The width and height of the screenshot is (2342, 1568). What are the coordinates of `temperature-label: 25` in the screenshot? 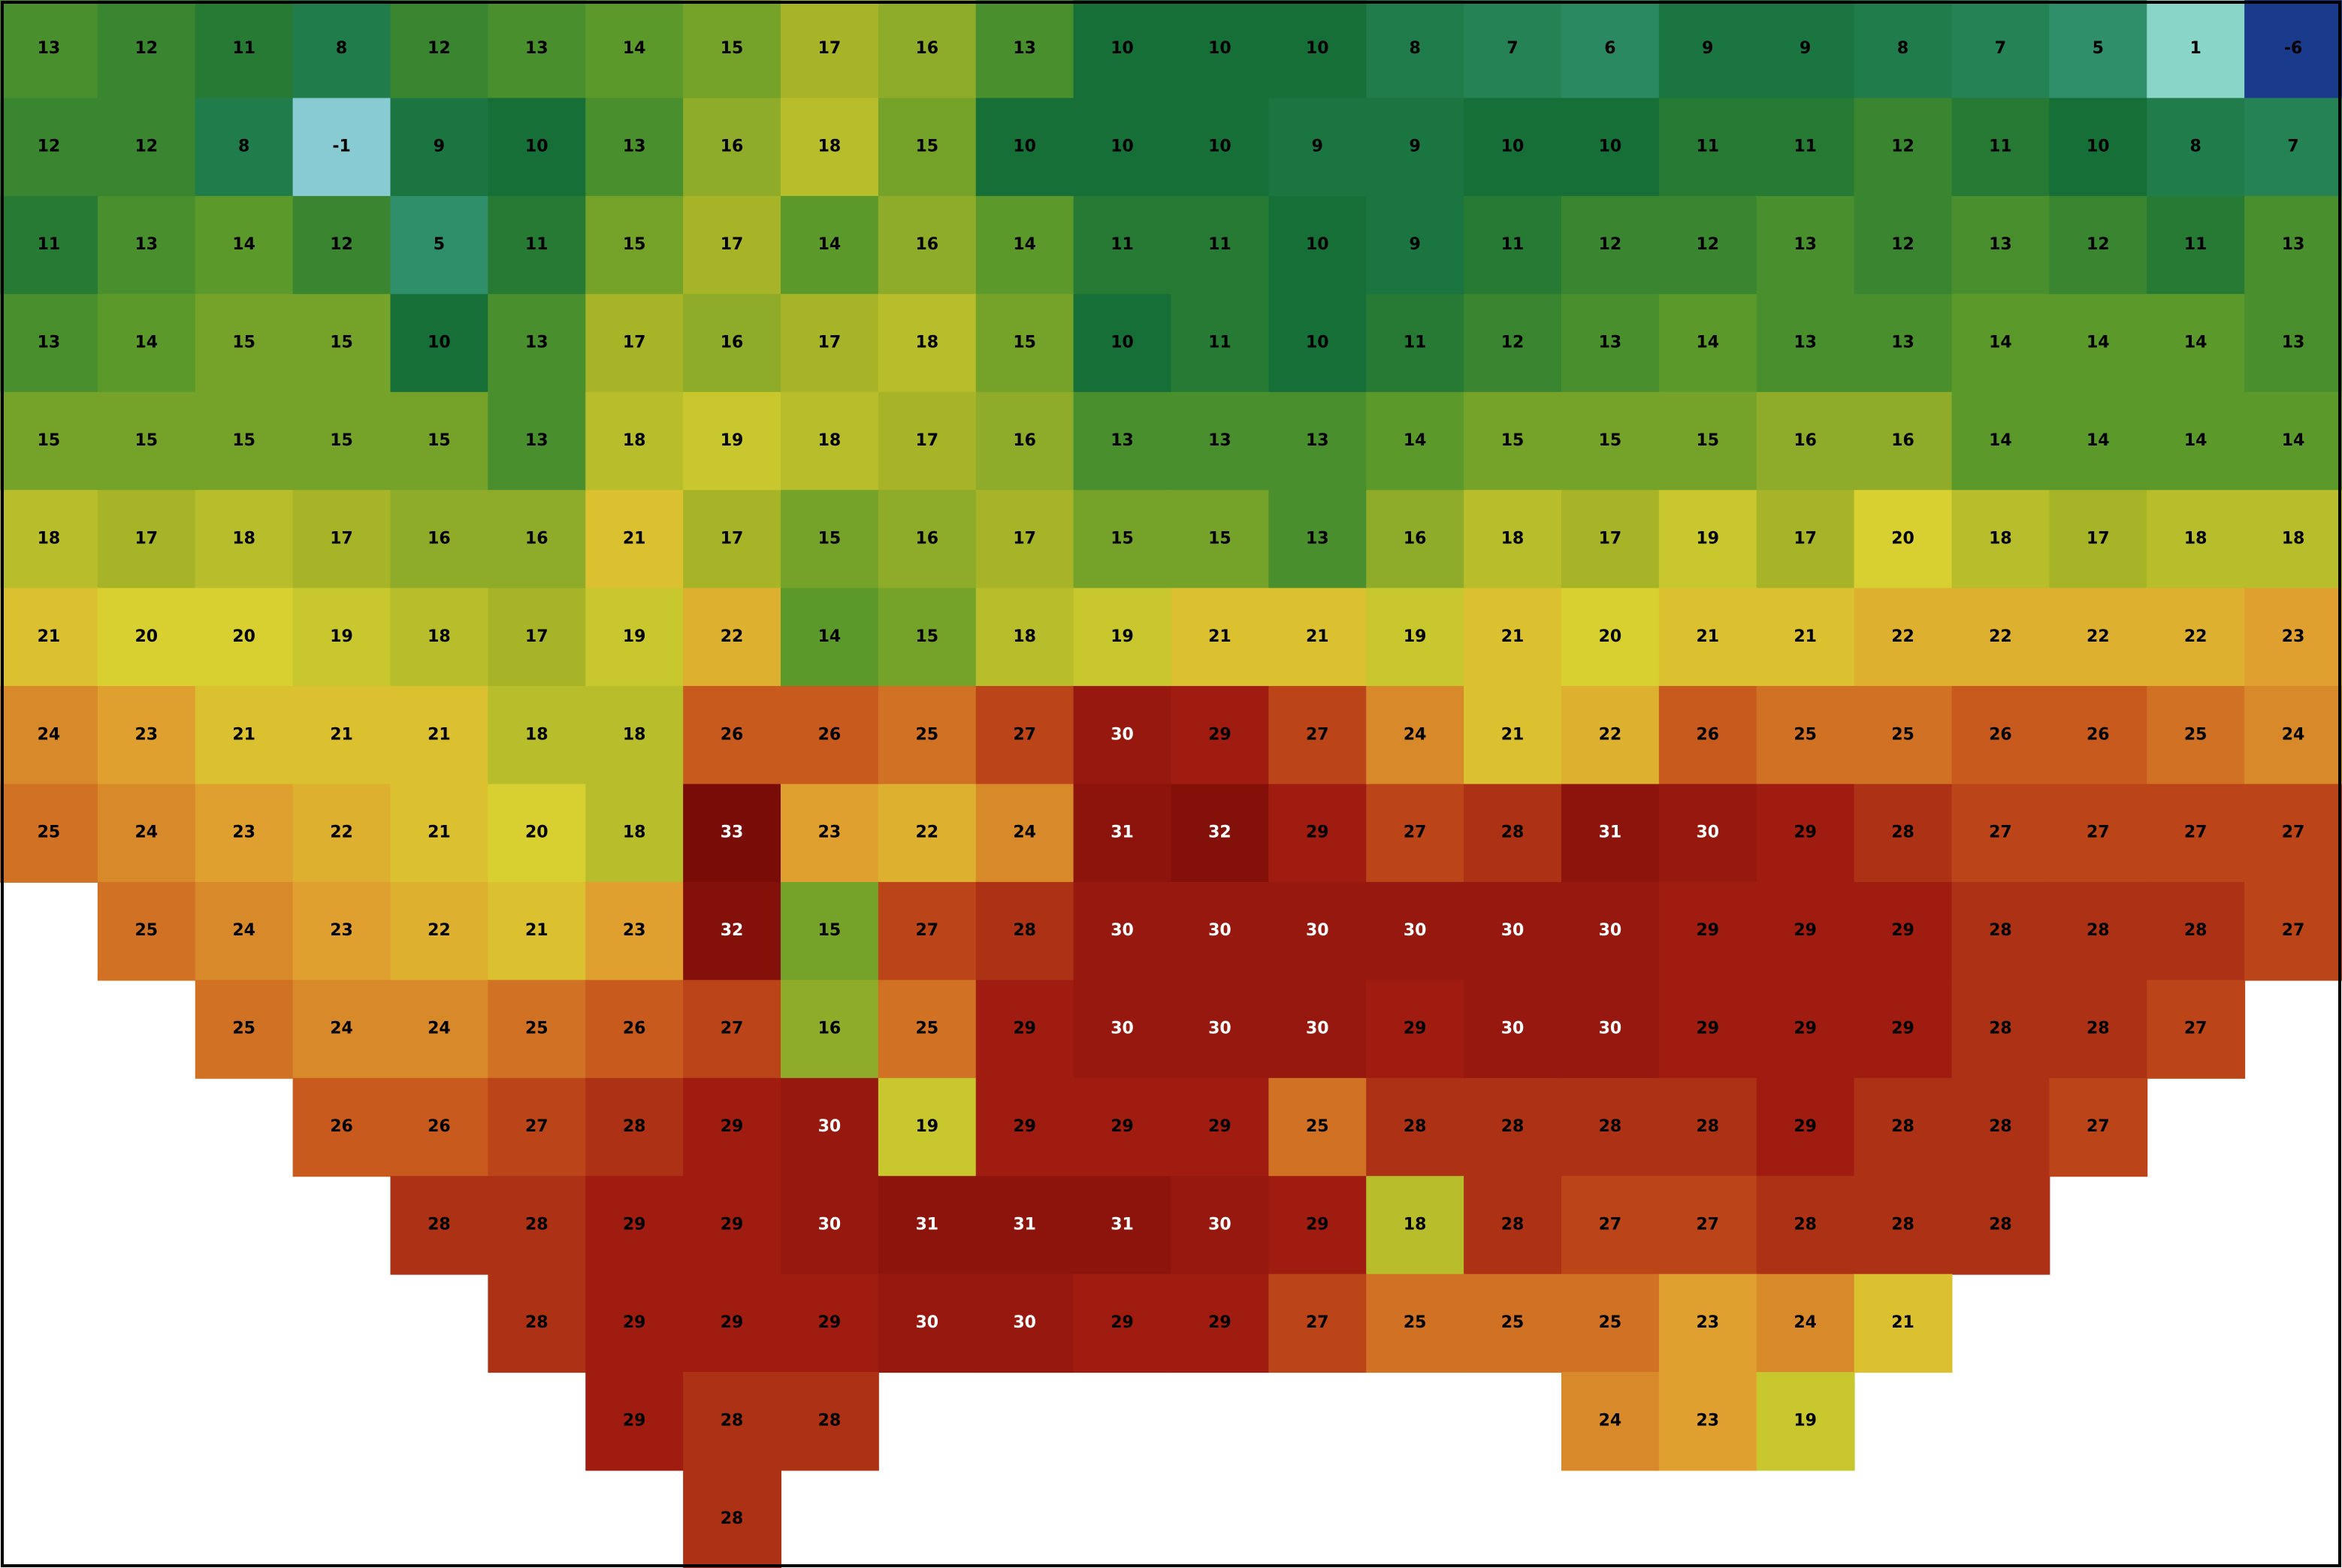 It's located at (2196, 734).